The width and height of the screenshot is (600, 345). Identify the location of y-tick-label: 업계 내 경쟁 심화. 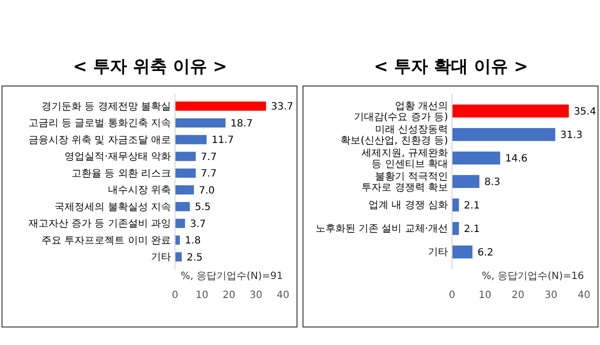
(408, 206).